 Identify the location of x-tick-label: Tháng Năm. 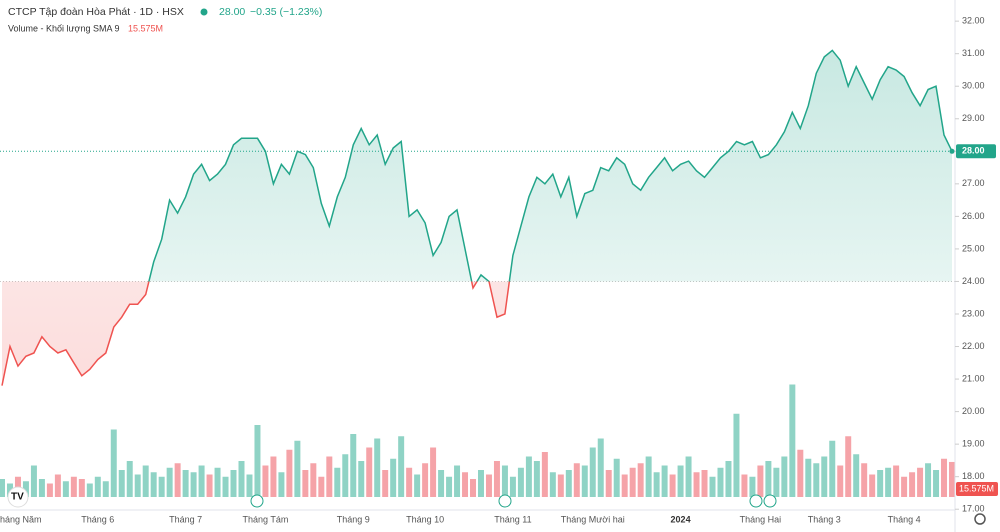
(20, 519).